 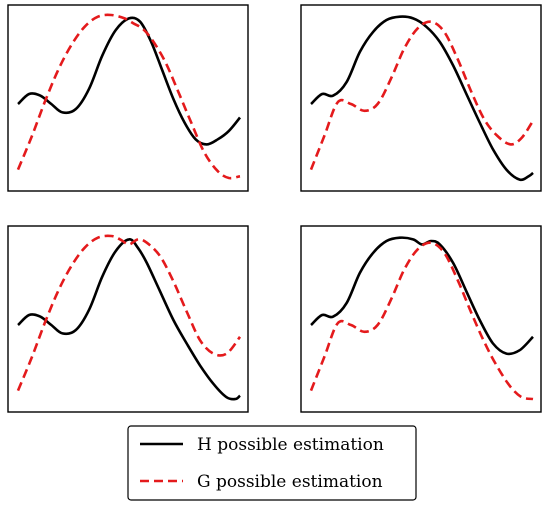 What do you see at coordinates (290, 445) in the screenshot?
I see `legend-label-h: H possible estimation` at bounding box center [290, 445].